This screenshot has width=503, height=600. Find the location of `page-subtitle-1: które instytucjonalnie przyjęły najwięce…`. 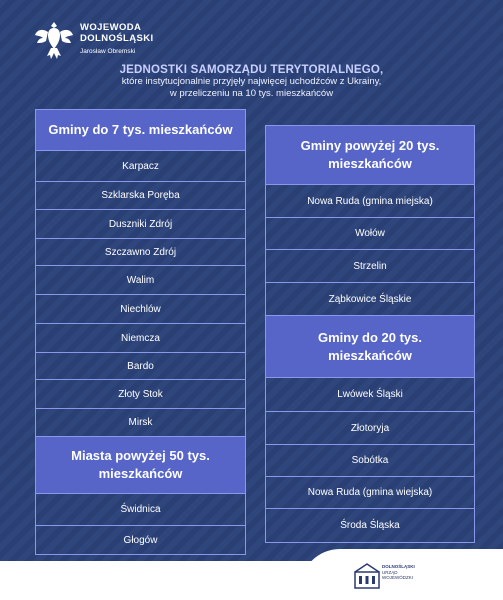

page-subtitle-1: które instytucjonalnie przyjęły najwięce… is located at coordinates (251, 81).